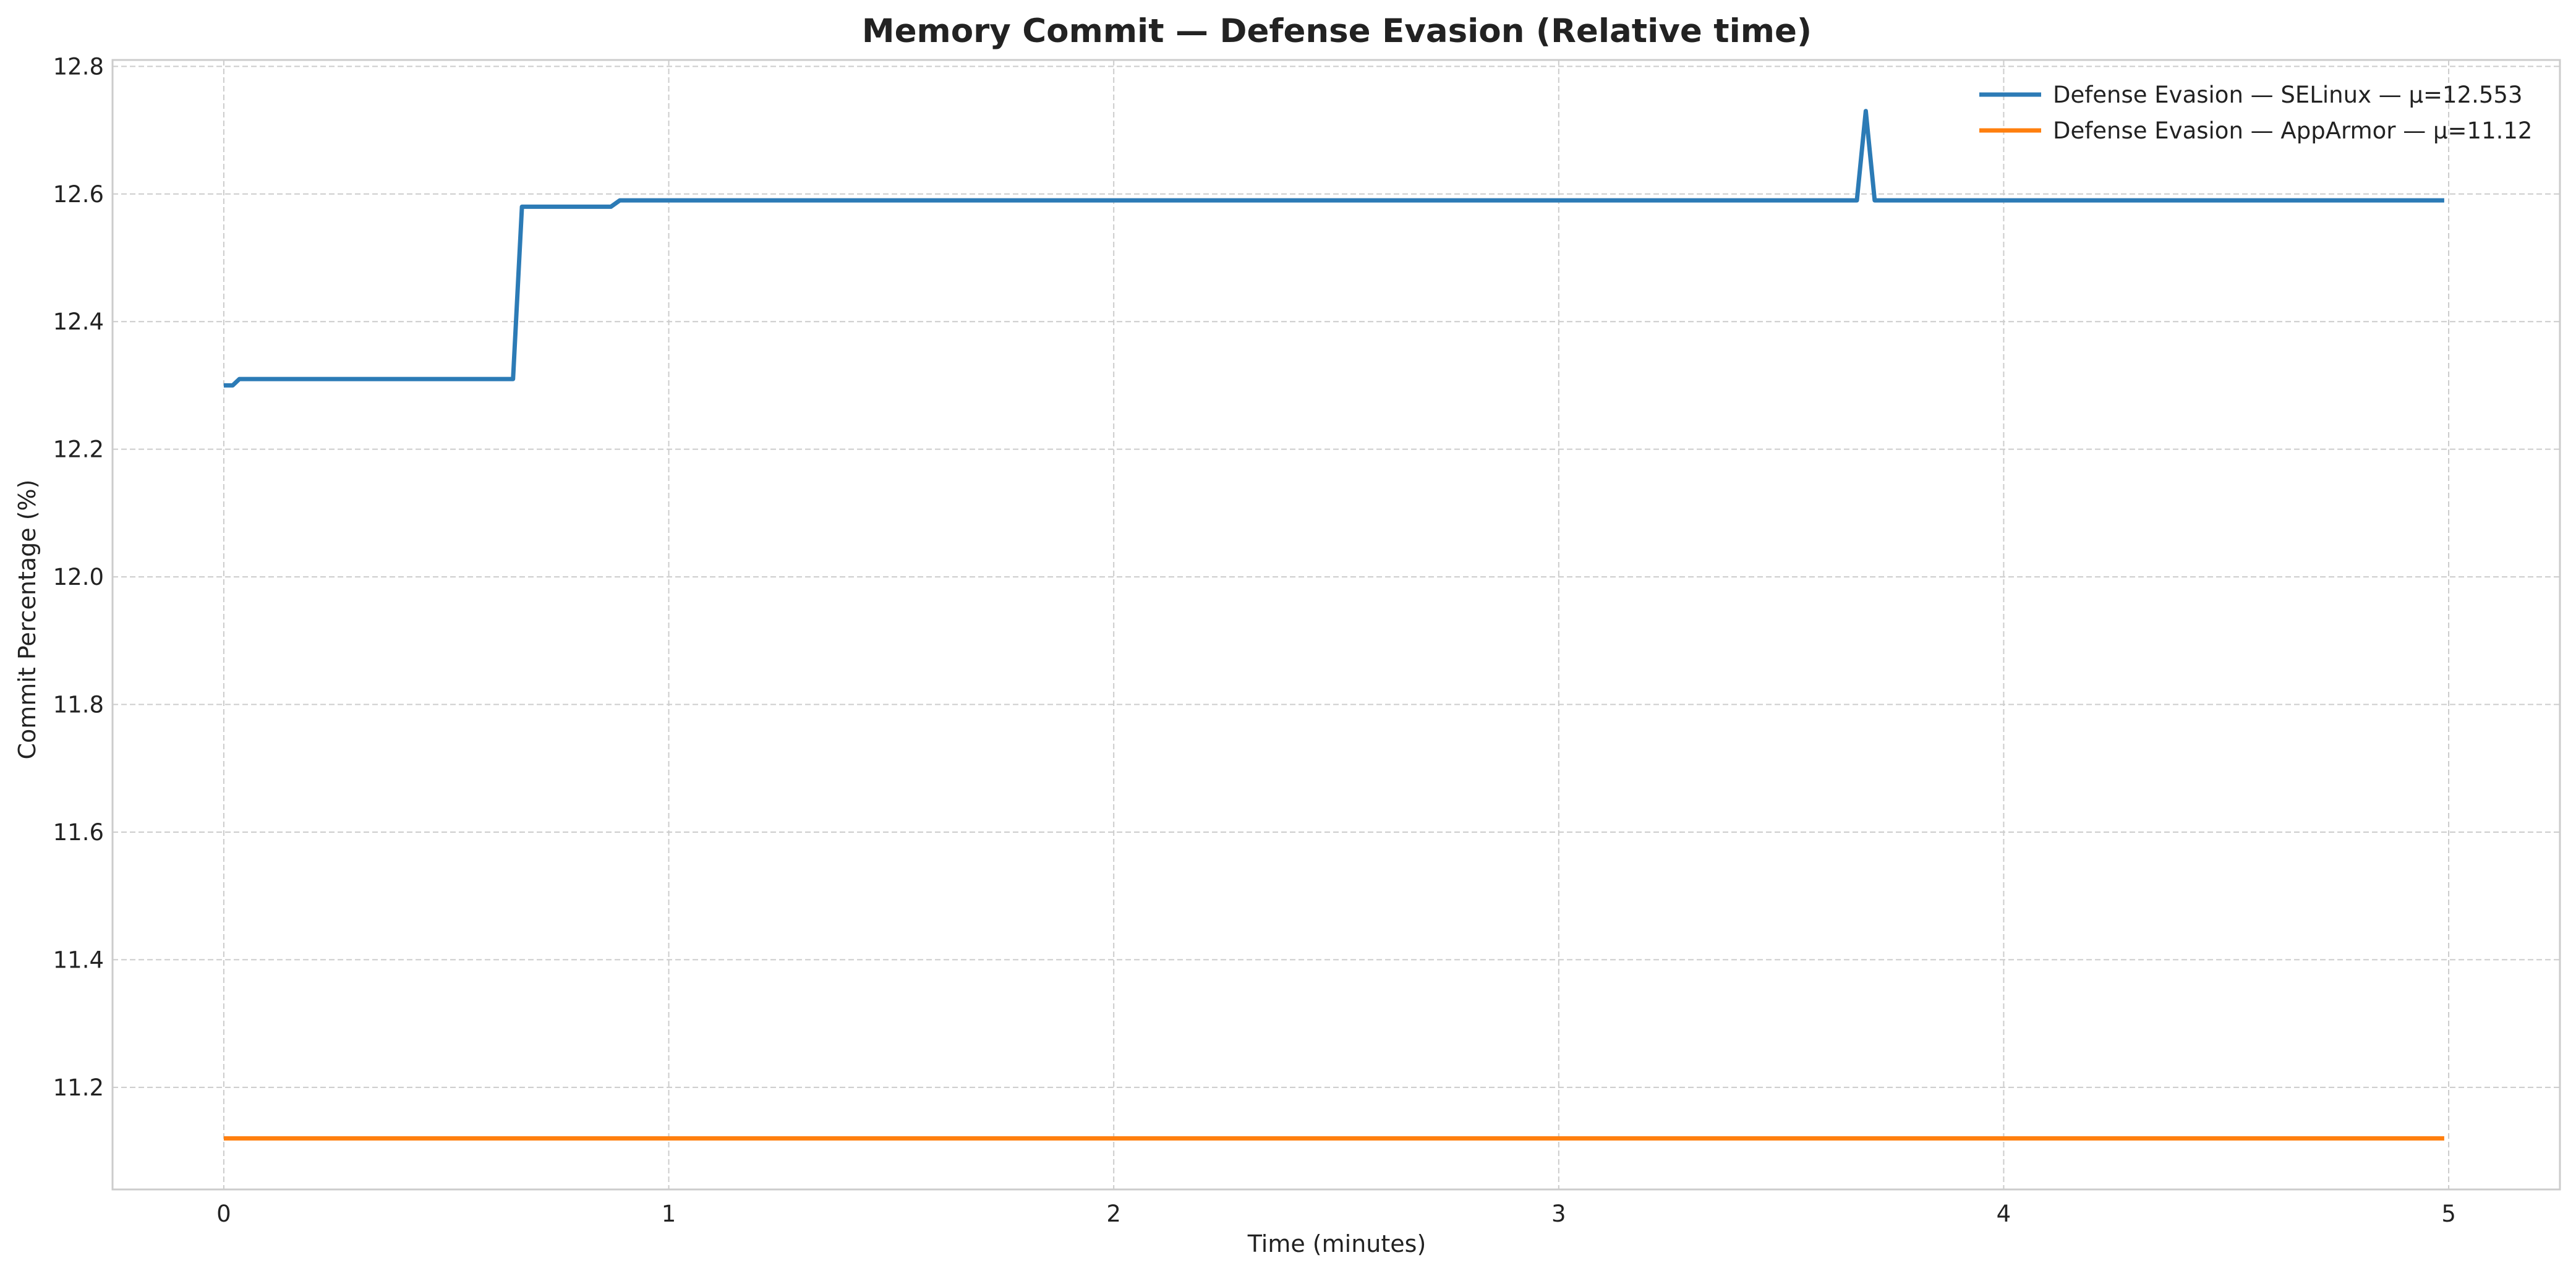 The height and width of the screenshot is (1276, 2576). I want to click on x-tick-label: 2, so click(1113, 1214).